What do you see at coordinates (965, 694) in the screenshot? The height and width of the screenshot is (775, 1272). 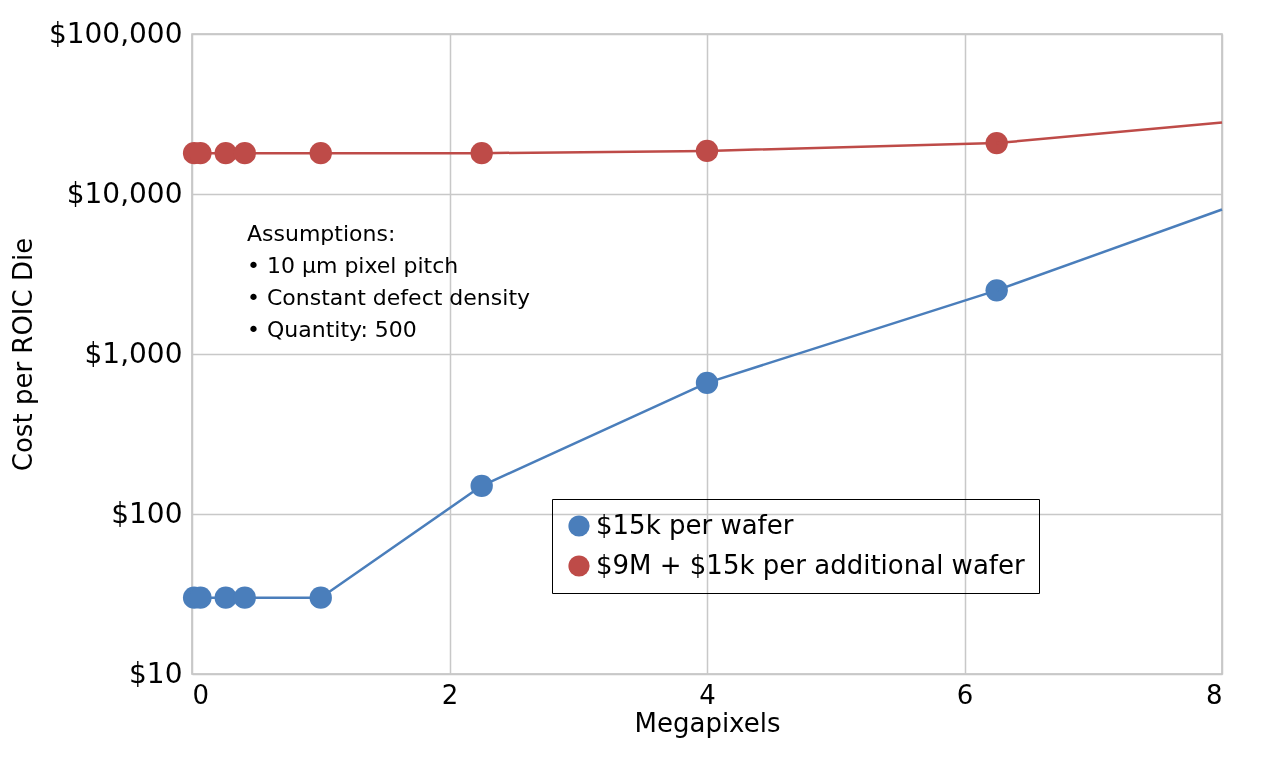 I see `x-tick-label: 6` at bounding box center [965, 694].